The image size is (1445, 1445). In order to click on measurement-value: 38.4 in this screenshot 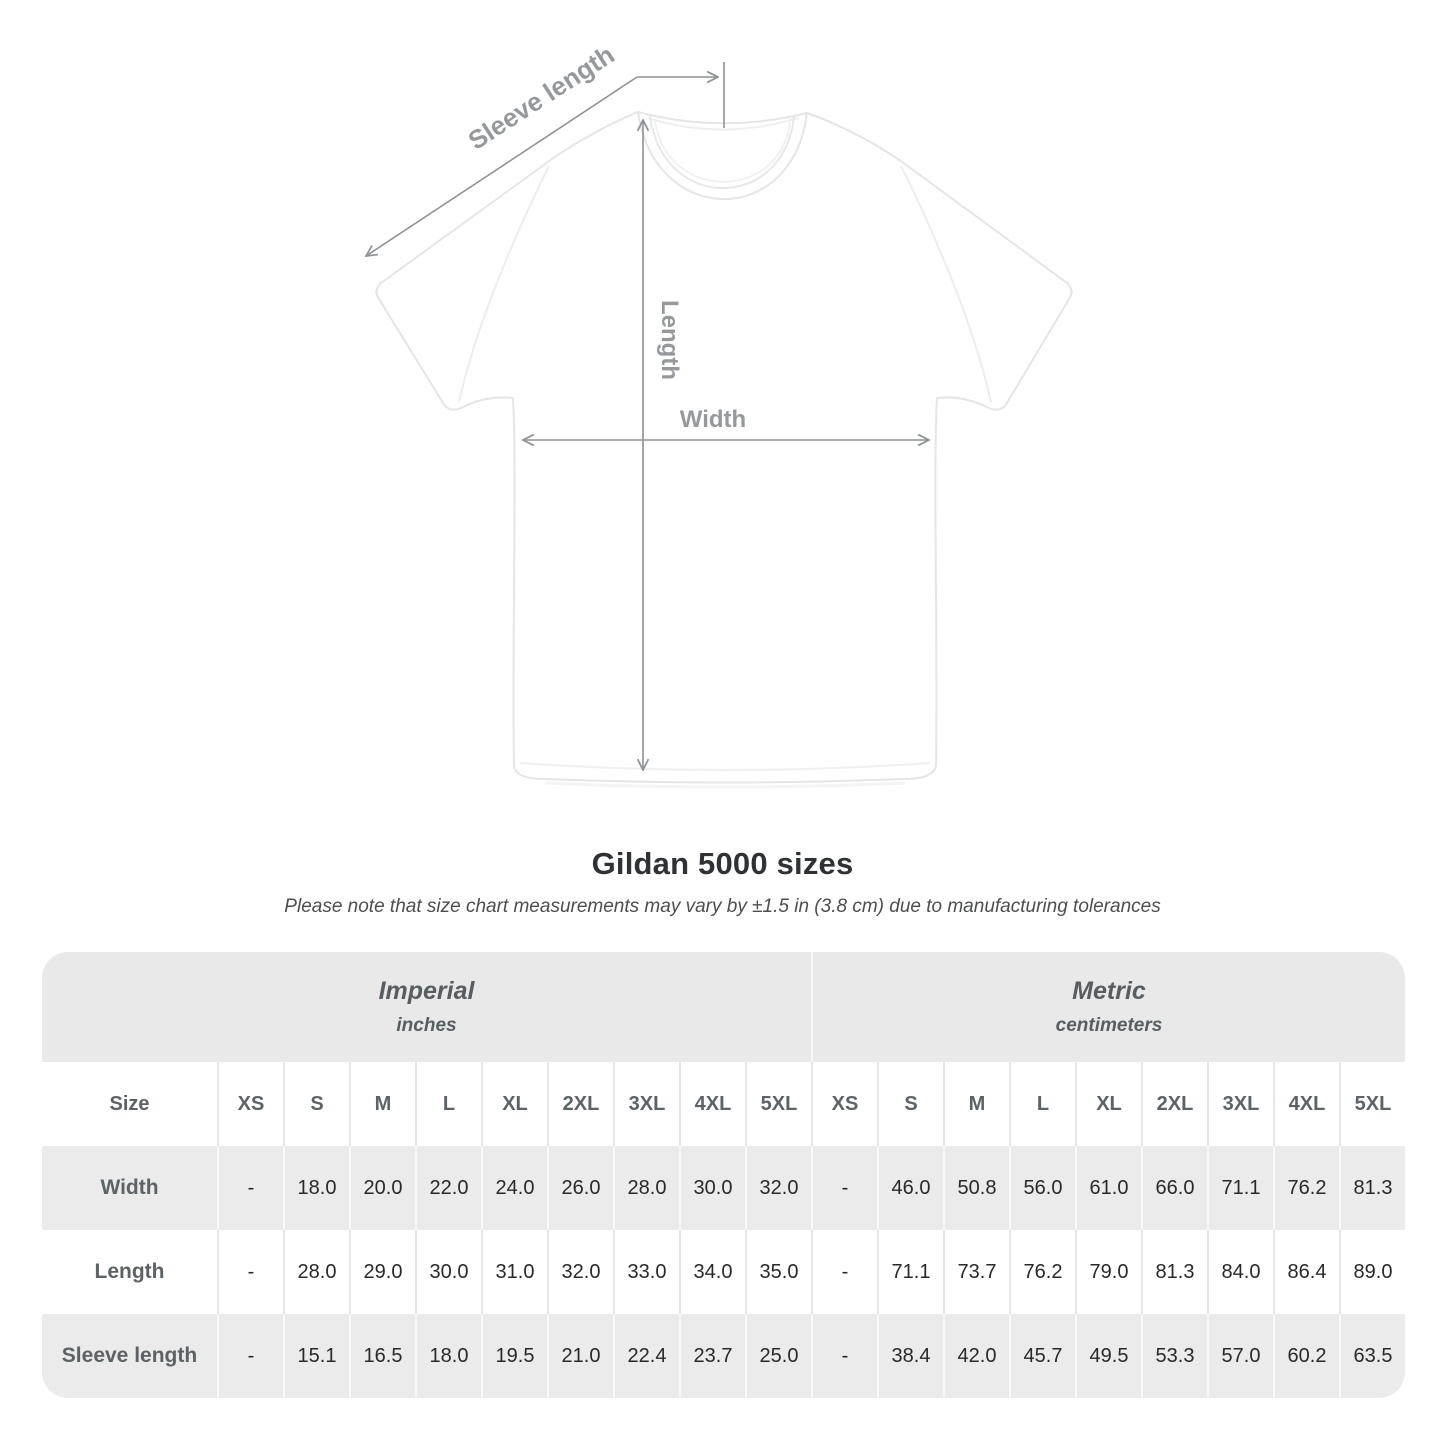, I will do `click(910, 1356)`.